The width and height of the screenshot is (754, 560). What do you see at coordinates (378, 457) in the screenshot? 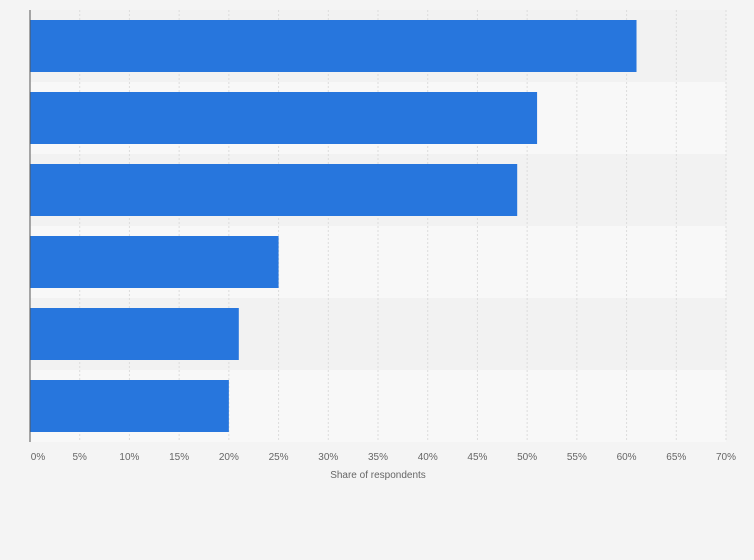
I see `x-tick-label: 35%` at bounding box center [378, 457].